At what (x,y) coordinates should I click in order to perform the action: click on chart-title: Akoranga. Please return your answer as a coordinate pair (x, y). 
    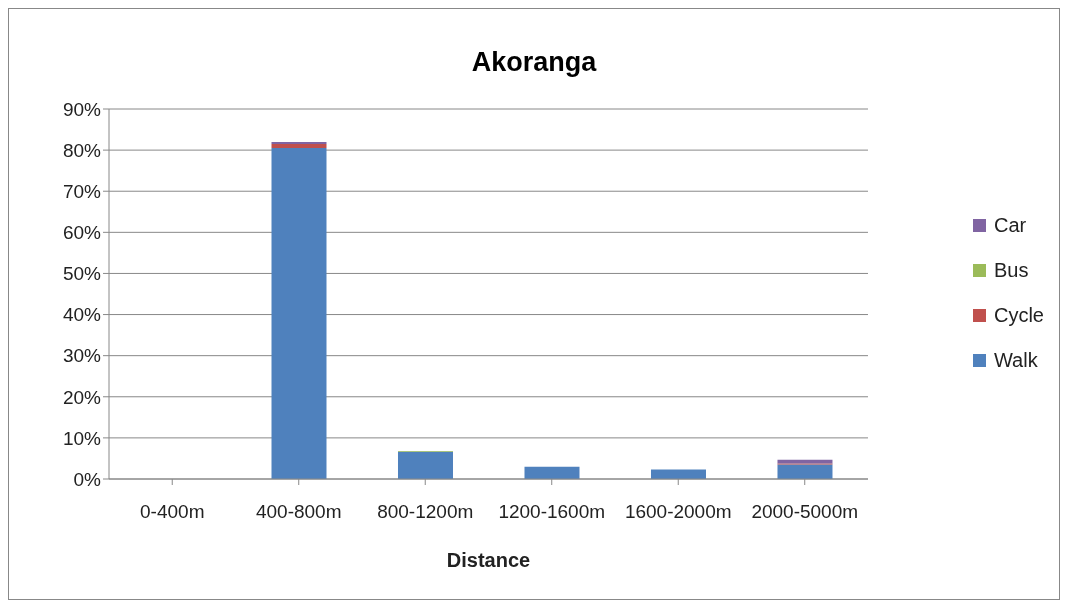
    Looking at the image, I should click on (534, 62).